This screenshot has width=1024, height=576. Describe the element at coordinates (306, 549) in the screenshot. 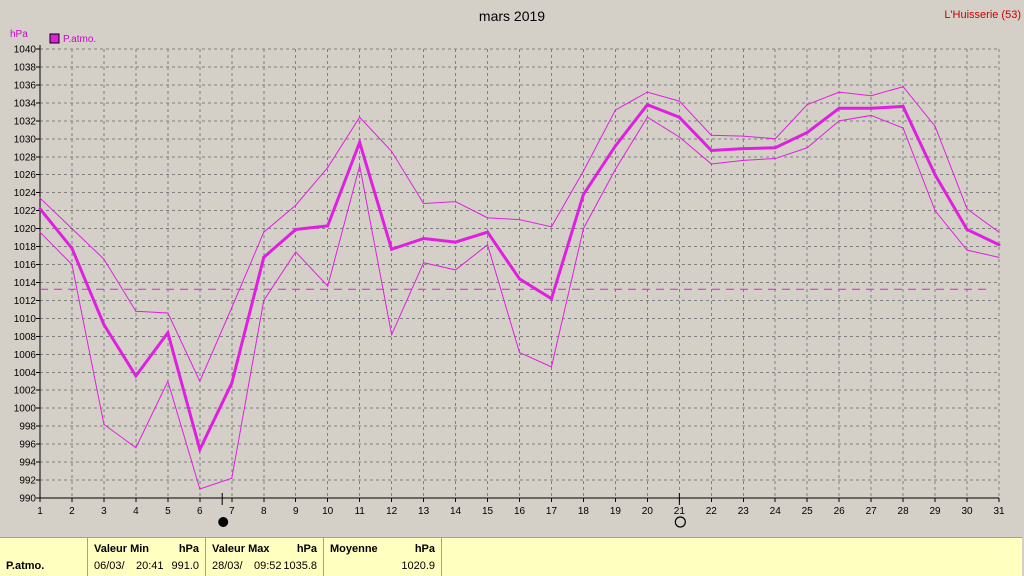

I see `max-unit: hPa` at that location.